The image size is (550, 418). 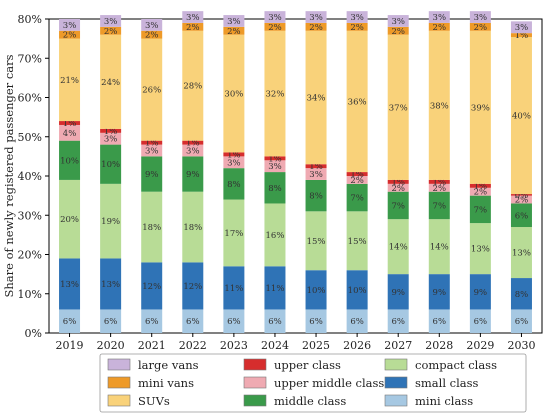 What do you see at coordinates (69, 81) in the screenshot?
I see `data-label: 21%` at bounding box center [69, 81].